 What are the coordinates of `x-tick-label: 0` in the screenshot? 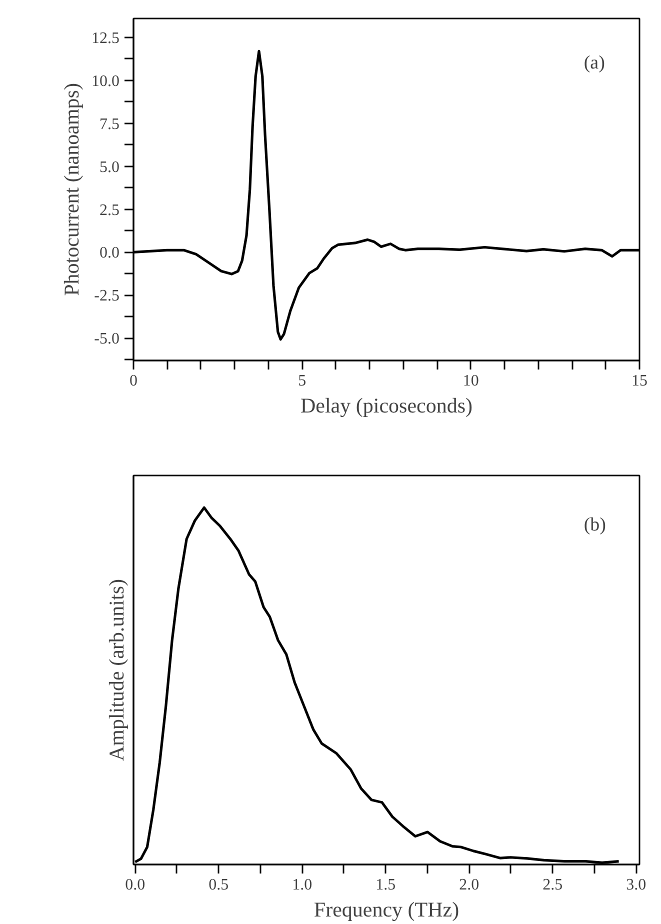 It's located at (134, 381).